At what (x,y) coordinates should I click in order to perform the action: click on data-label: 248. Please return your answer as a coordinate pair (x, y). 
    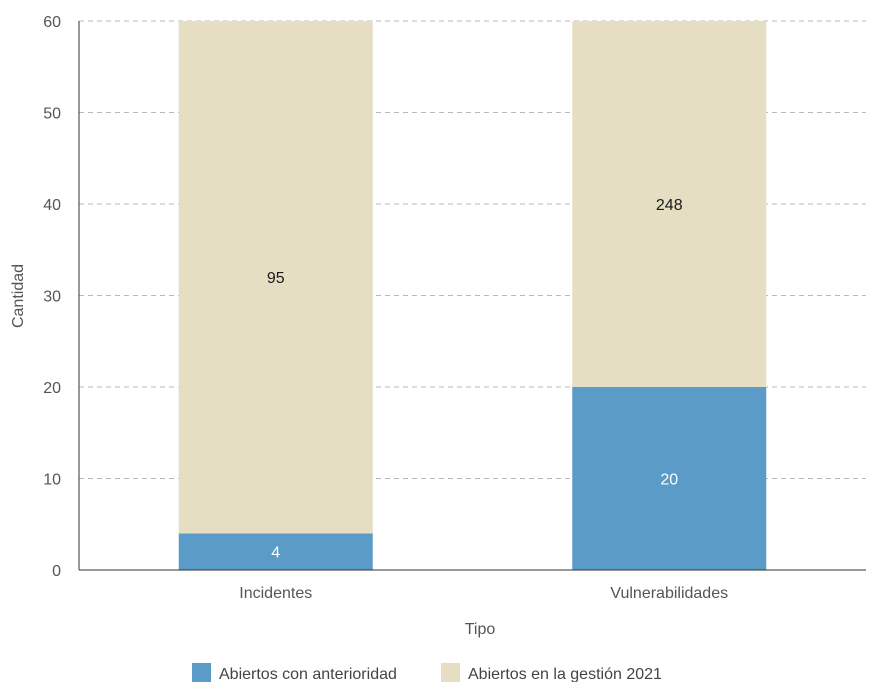
    Looking at the image, I should click on (669, 205).